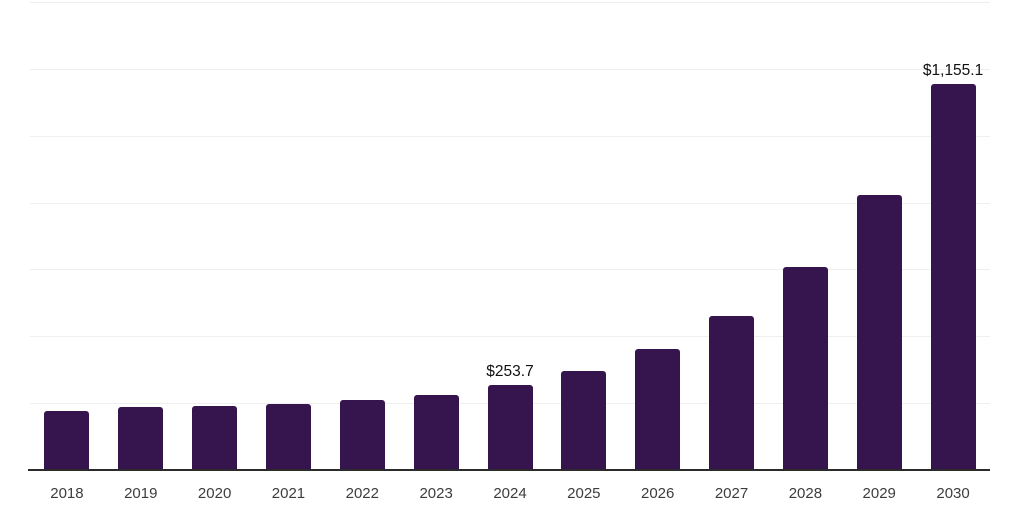 This screenshot has width=1024, height=512. What do you see at coordinates (141, 438) in the screenshot?
I see `bar-2019` at bounding box center [141, 438].